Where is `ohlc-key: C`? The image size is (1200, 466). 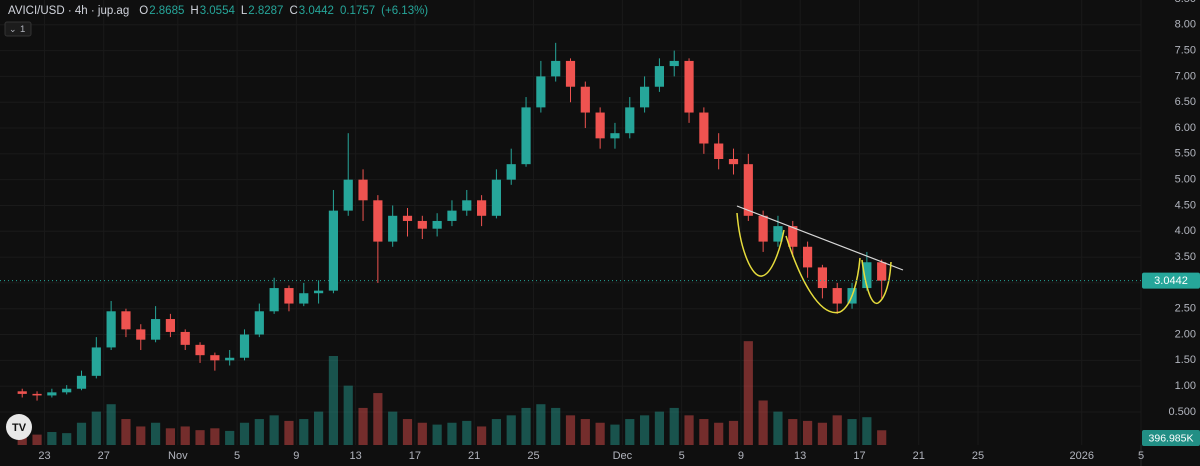
ohlc-key: C is located at coordinates (293, 11).